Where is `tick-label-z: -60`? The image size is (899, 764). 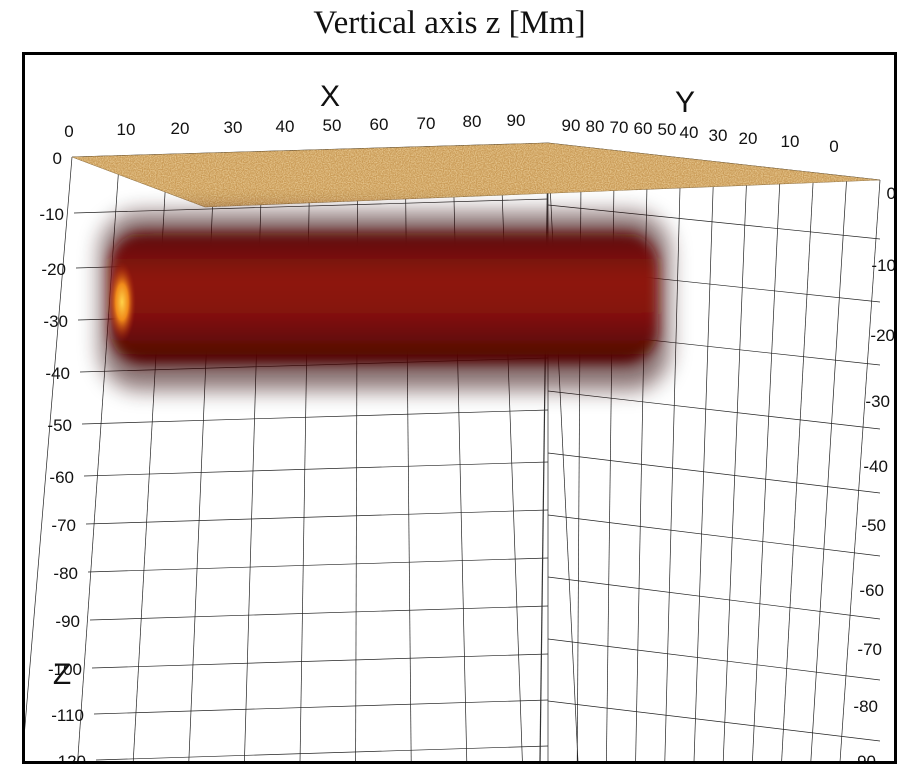 tick-label-z: -60 is located at coordinates (61, 477).